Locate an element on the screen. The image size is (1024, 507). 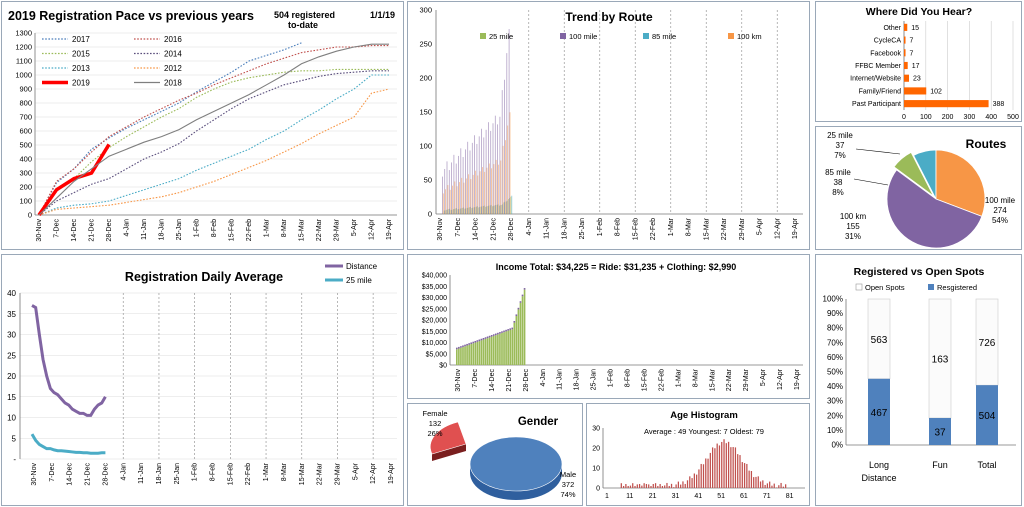
hear-xtick: 500 is located at coordinates (1013, 117).